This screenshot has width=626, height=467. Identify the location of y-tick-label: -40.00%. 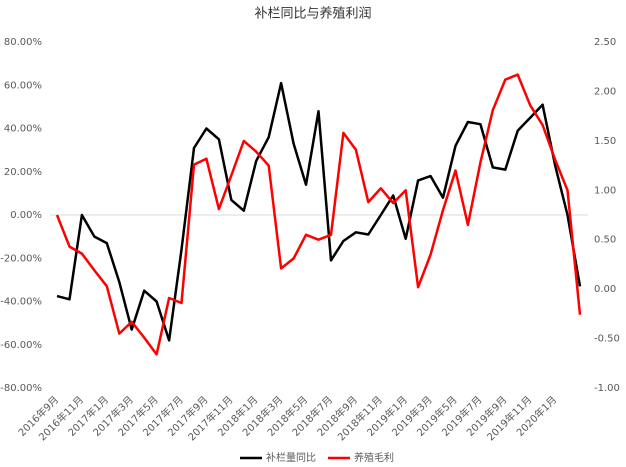
(21, 302).